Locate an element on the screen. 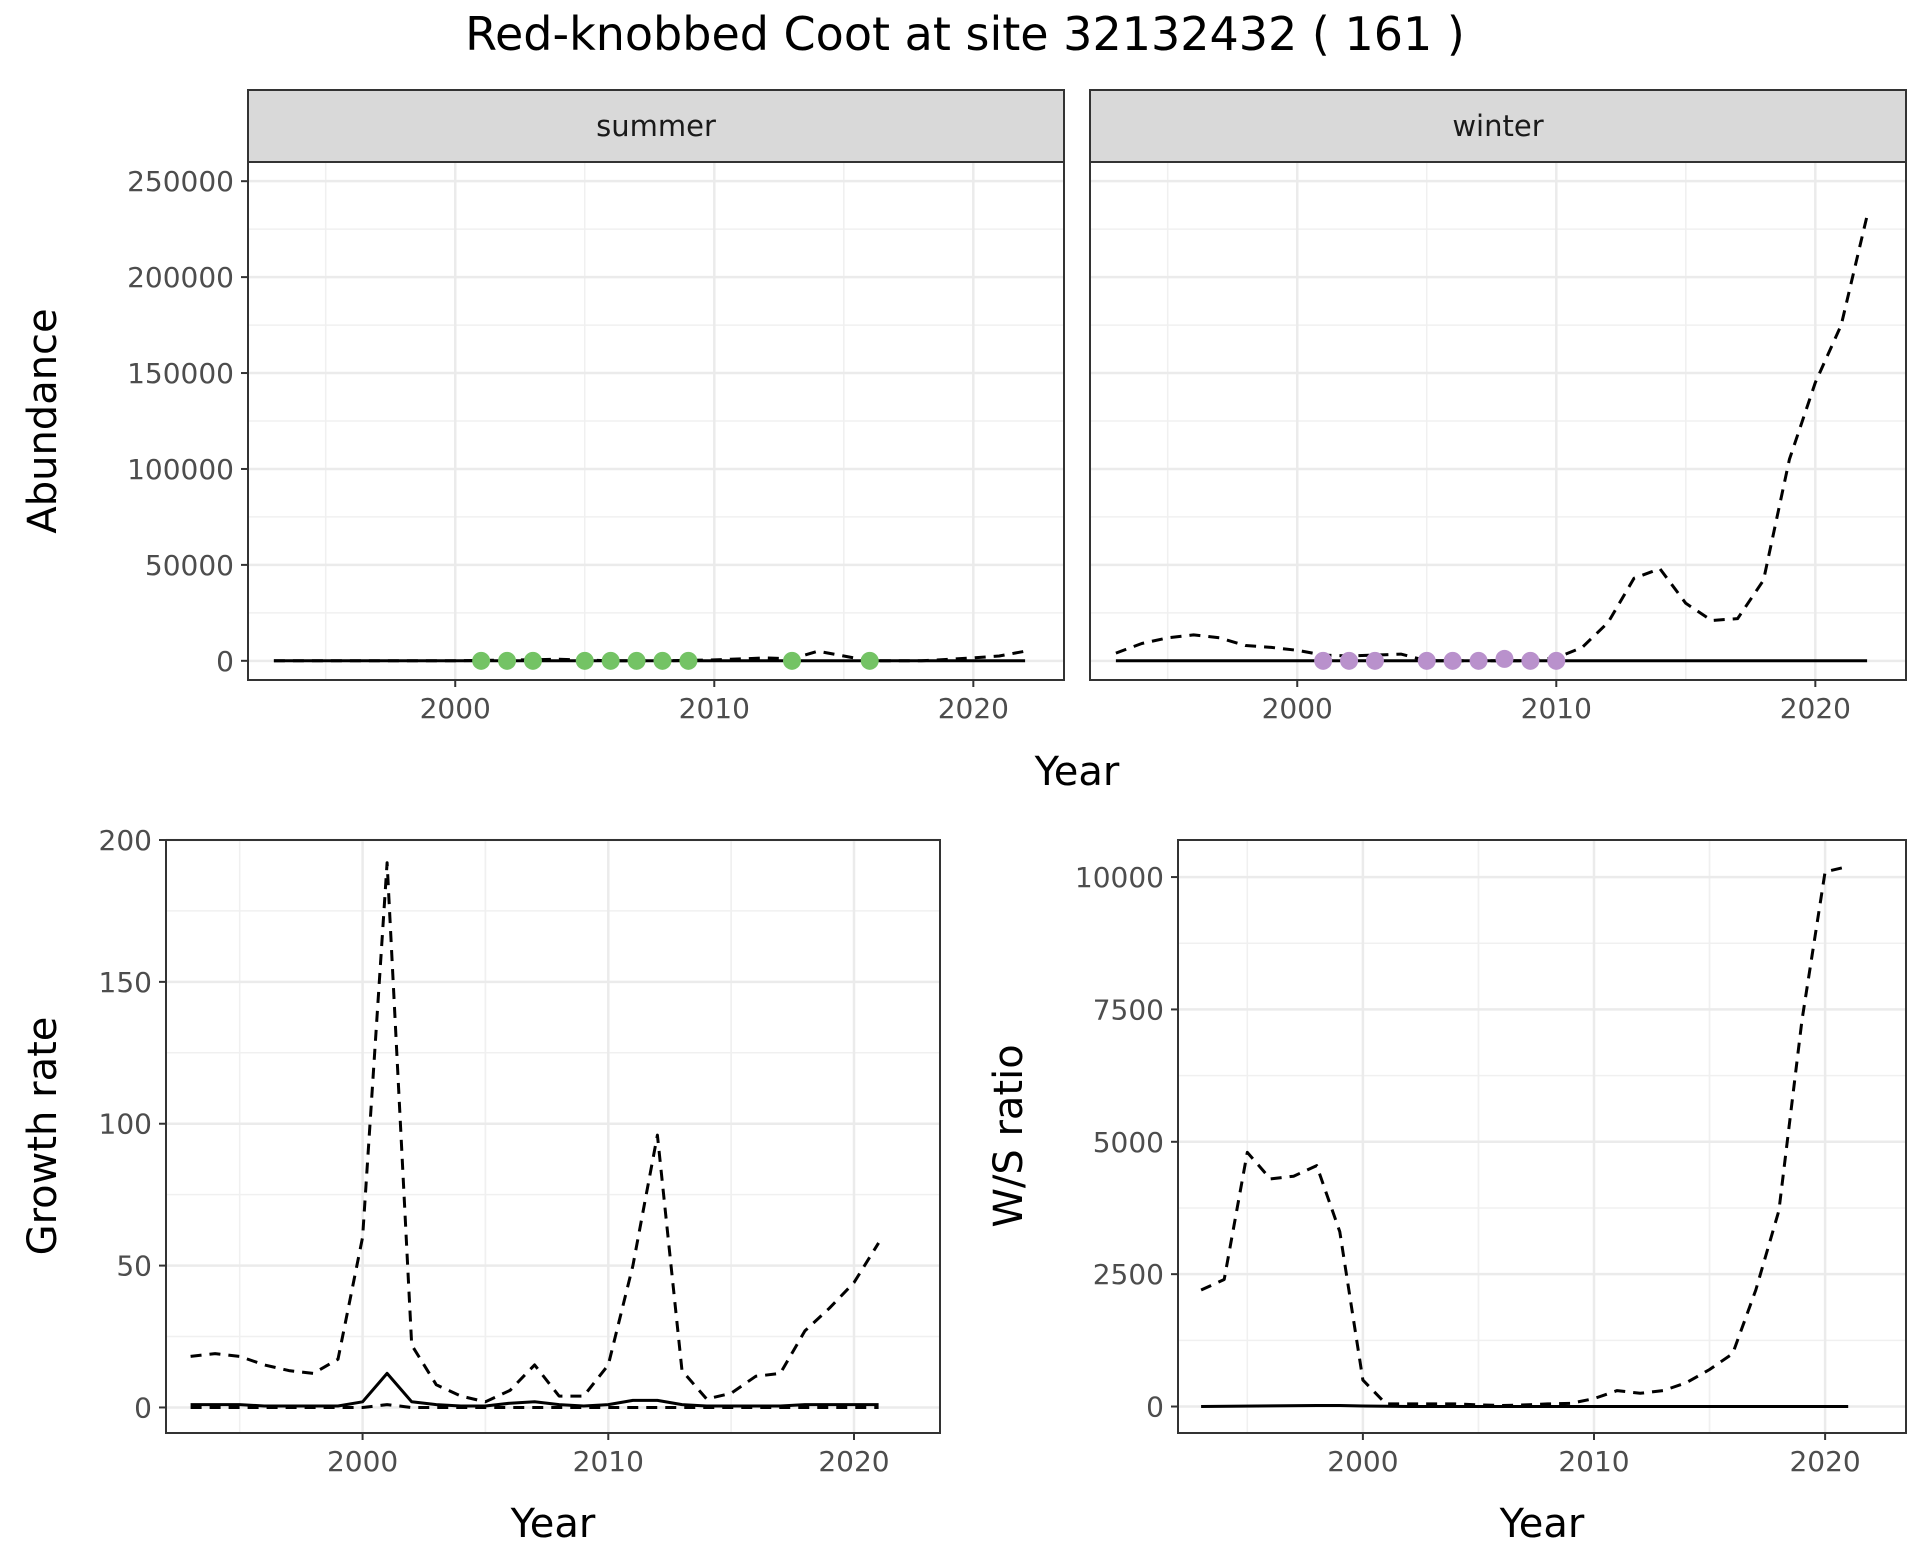  growth-y-axis-title: Growth rate is located at coordinates (43, 1136).